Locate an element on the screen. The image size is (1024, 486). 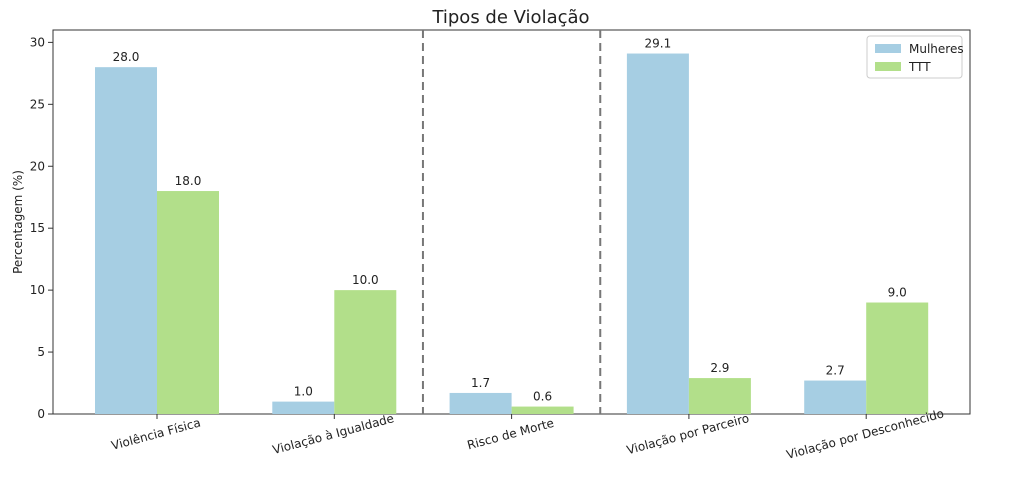
x-tick-label: Violação por Parceiro is located at coordinates (687, 434).